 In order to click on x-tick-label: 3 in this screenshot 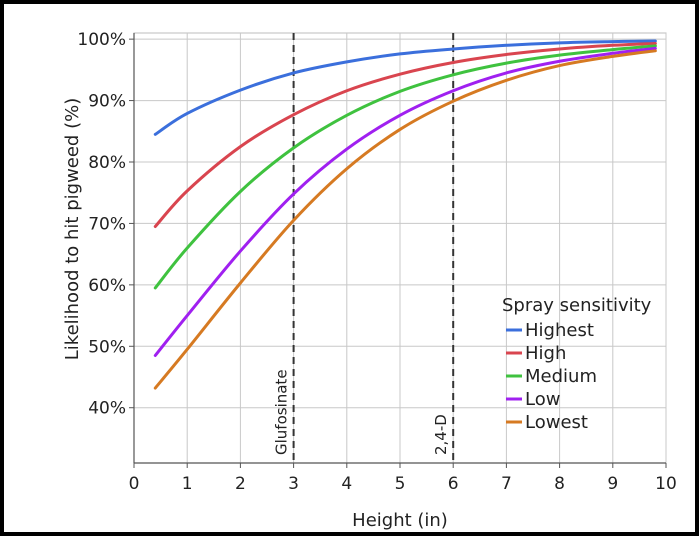, I will do `click(293, 484)`.